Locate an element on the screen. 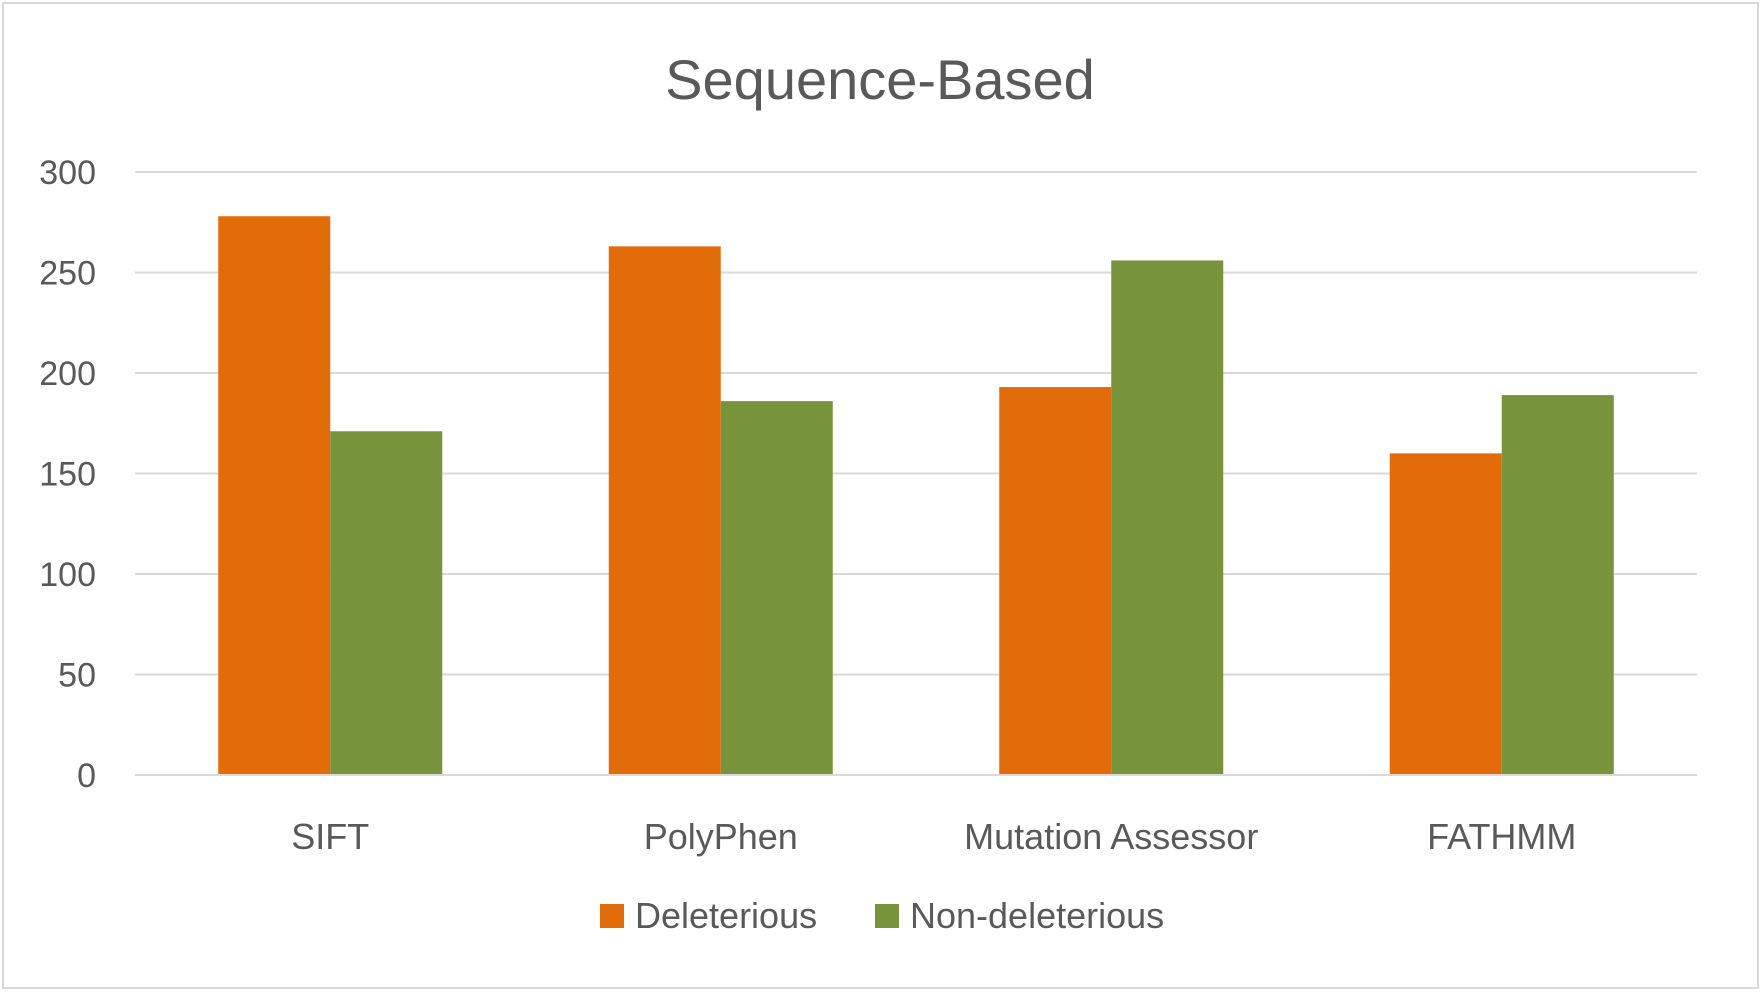 The height and width of the screenshot is (993, 1763). y-axis-tick-labels: 0 50 100 150 200 250 300 is located at coordinates (67, 474).